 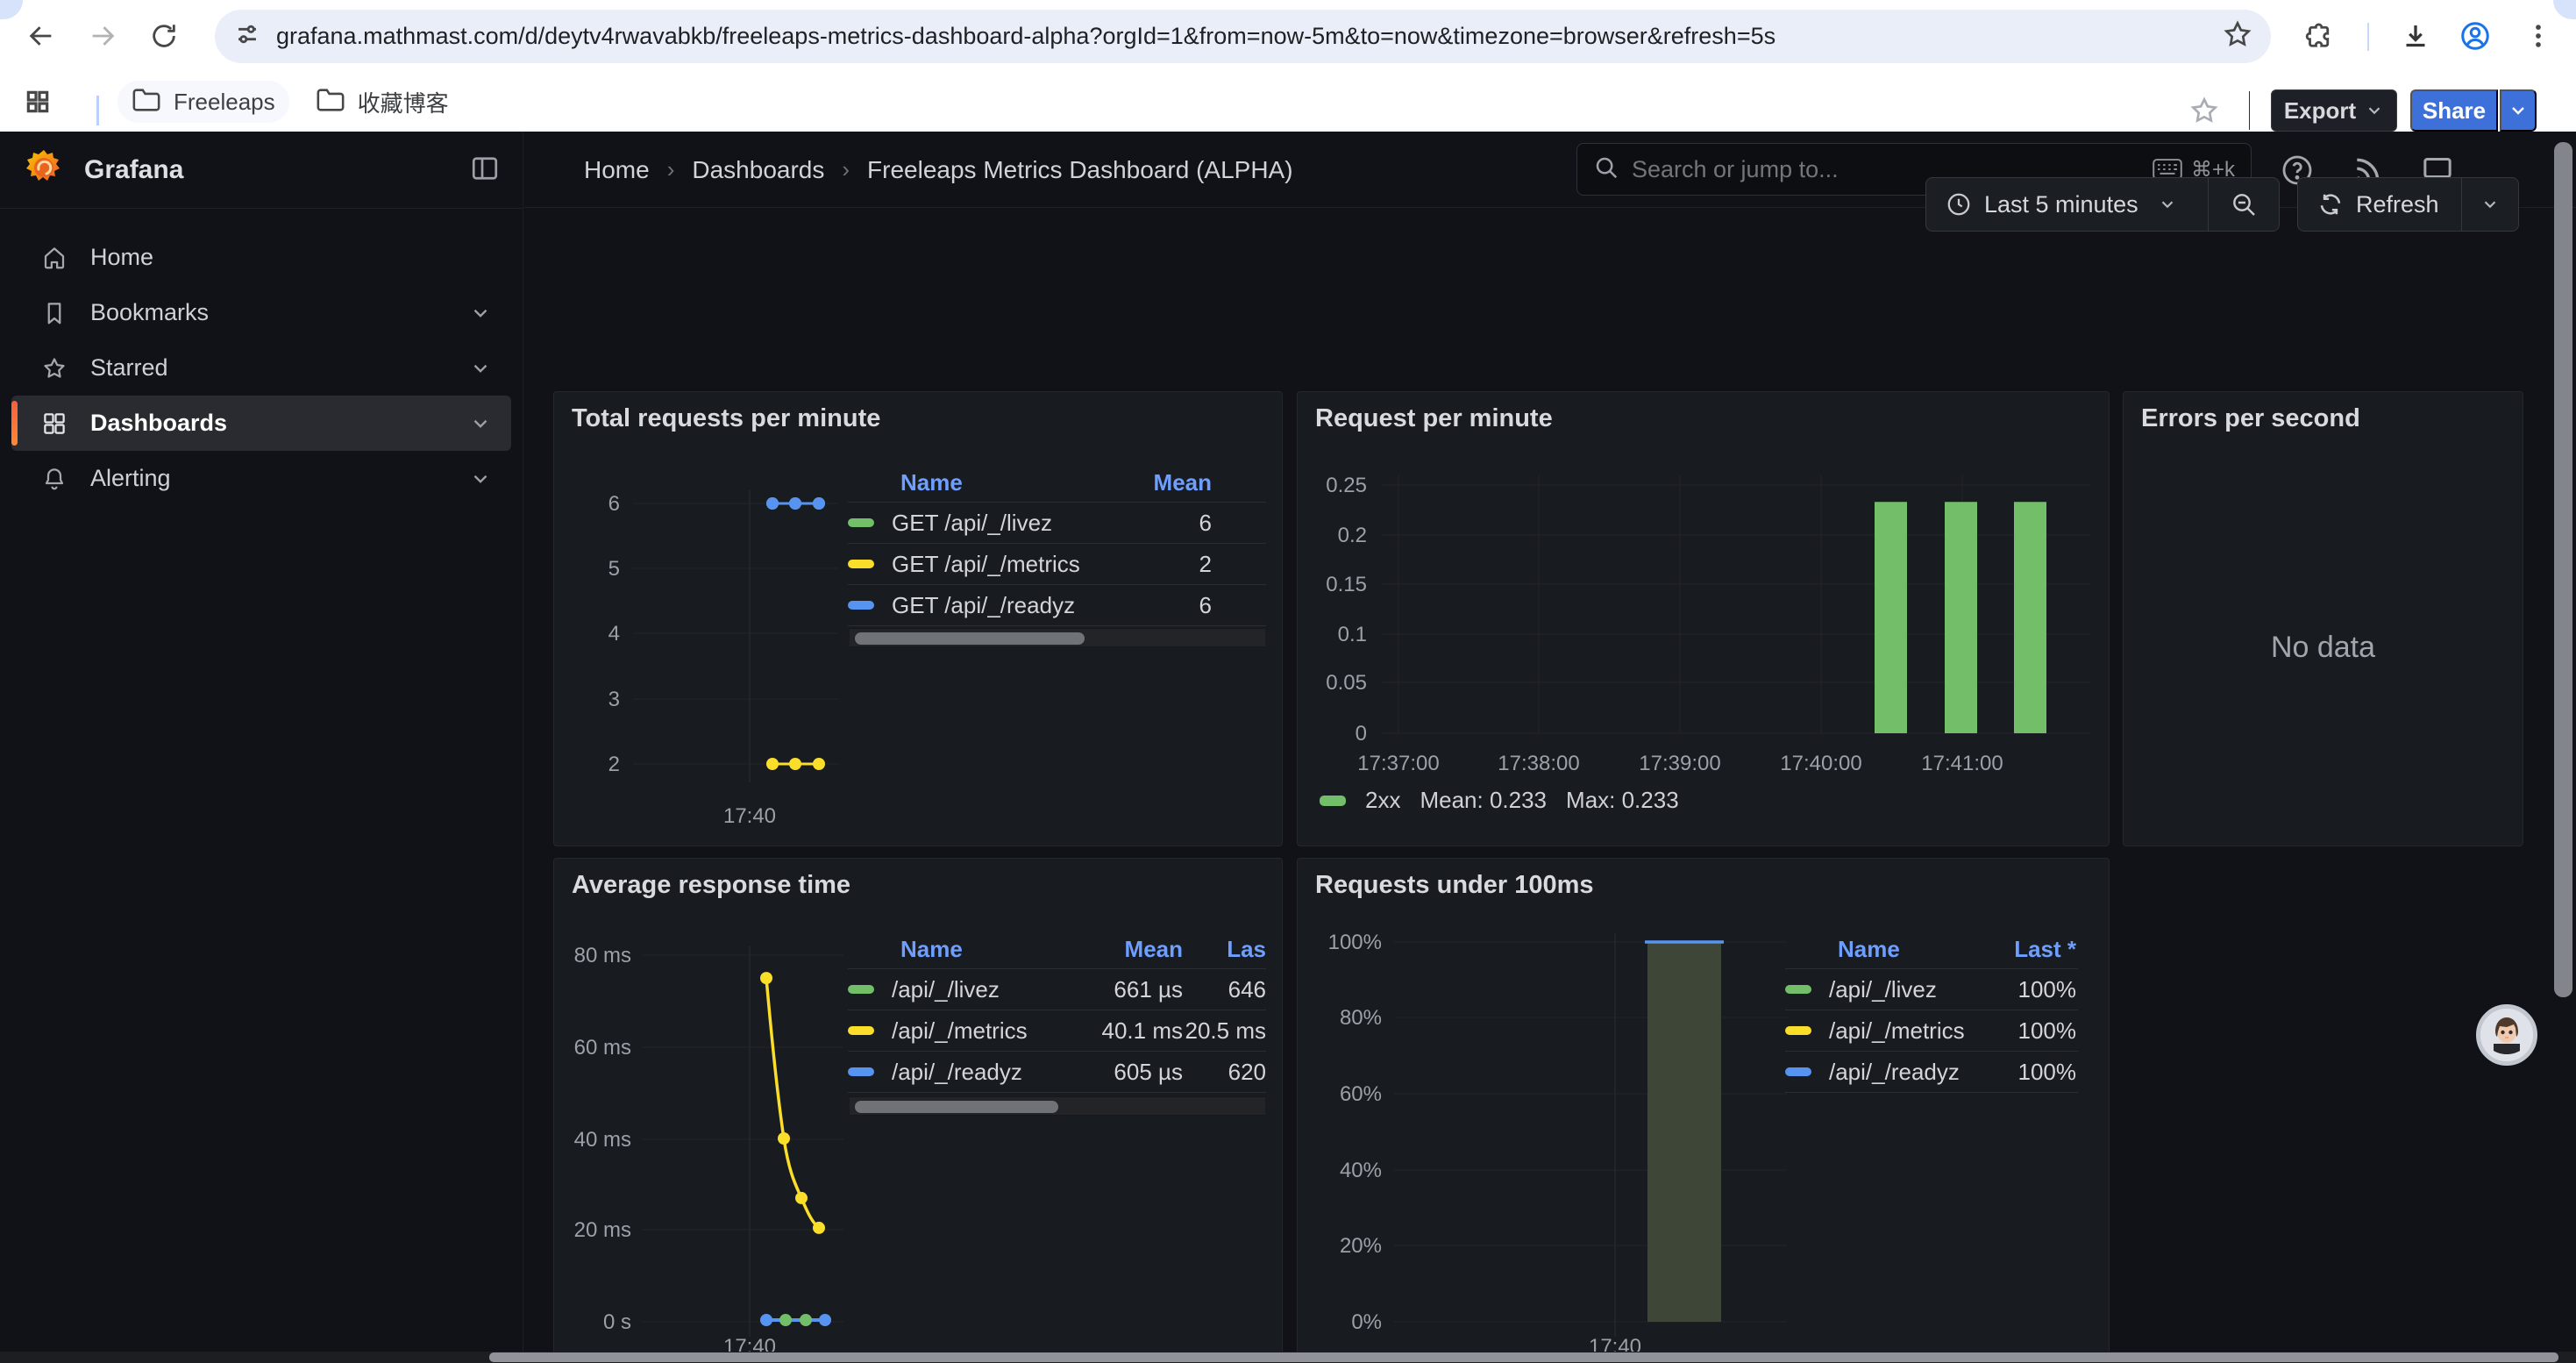 I want to click on legend-table-row: GET /api/_/livez 6, so click(x=1057, y=522).